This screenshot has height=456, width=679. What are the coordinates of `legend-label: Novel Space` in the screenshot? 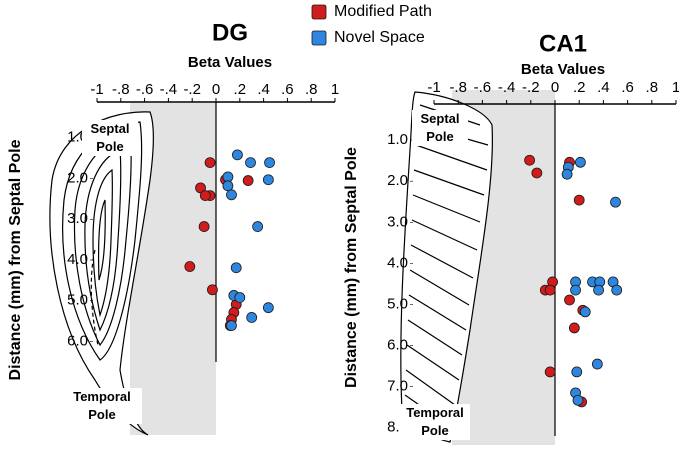 It's located at (379, 37).